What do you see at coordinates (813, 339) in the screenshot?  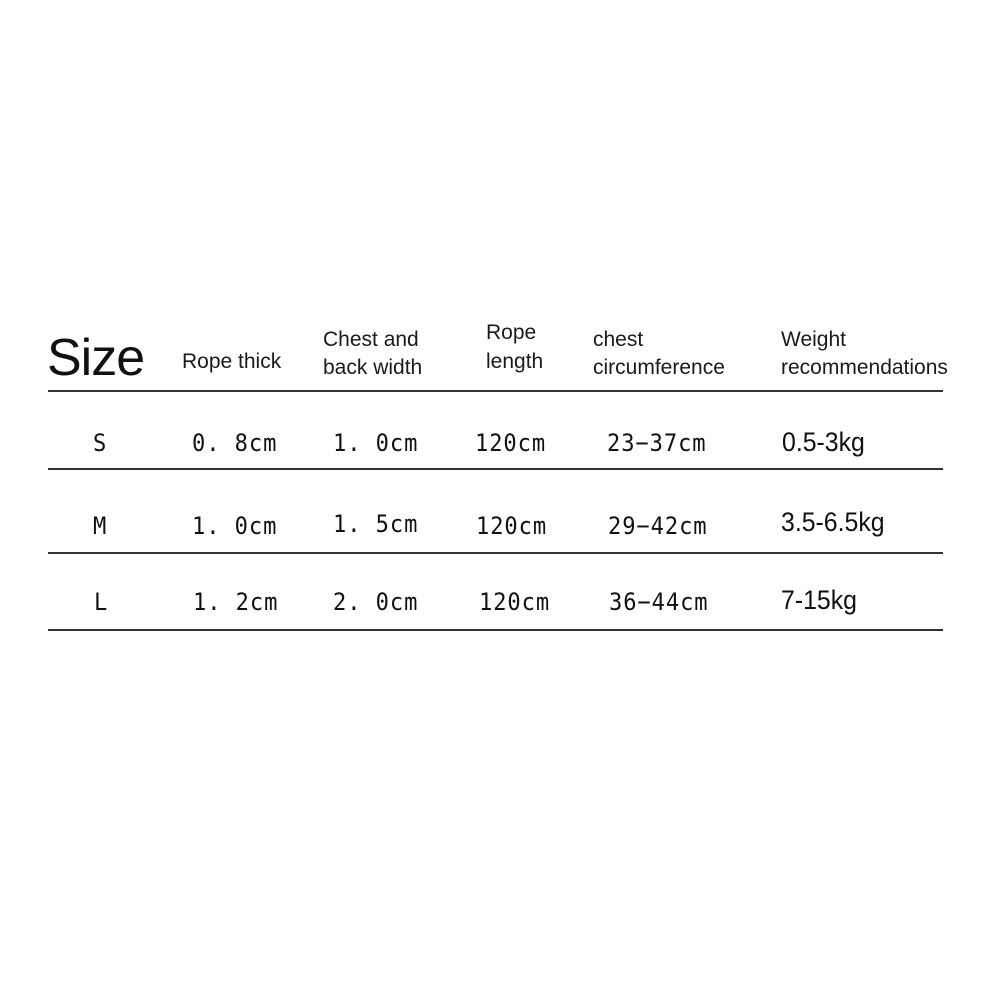 I see `header-weight-line1: Weight` at bounding box center [813, 339].